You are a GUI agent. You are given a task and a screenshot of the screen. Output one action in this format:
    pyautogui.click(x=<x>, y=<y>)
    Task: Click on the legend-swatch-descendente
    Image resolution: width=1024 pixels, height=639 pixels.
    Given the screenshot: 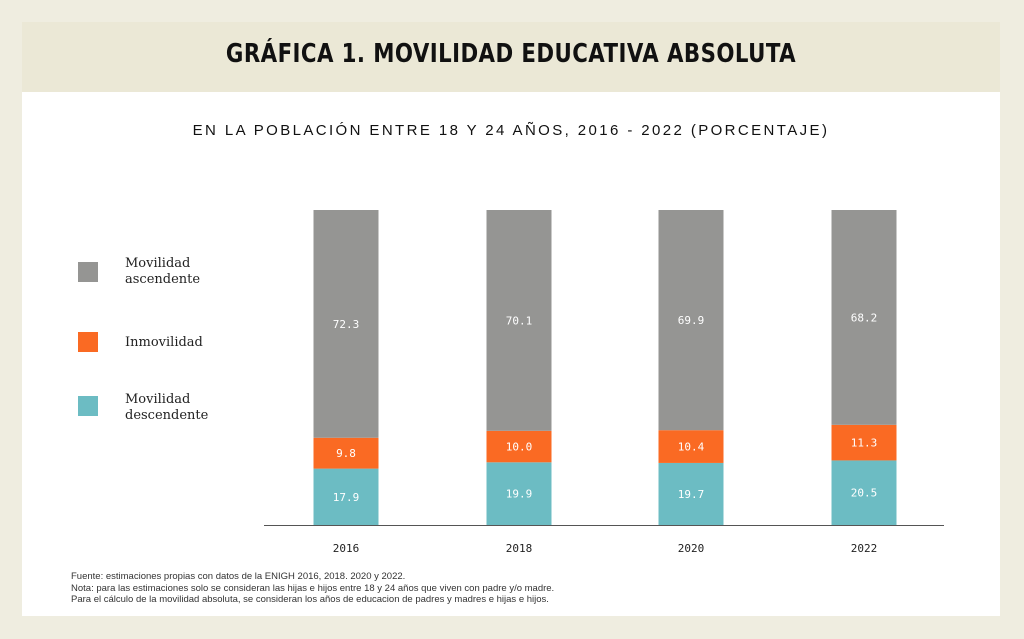 What is the action you would take?
    pyautogui.click(x=88, y=406)
    